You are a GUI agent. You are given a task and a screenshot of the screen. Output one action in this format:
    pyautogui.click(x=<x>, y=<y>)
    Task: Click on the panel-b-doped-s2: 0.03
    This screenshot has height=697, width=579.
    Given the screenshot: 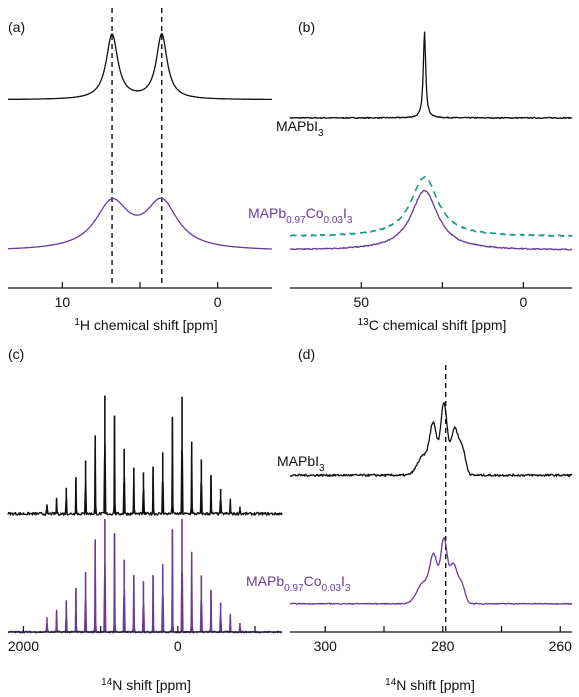 What is the action you would take?
    pyautogui.click(x=334, y=220)
    